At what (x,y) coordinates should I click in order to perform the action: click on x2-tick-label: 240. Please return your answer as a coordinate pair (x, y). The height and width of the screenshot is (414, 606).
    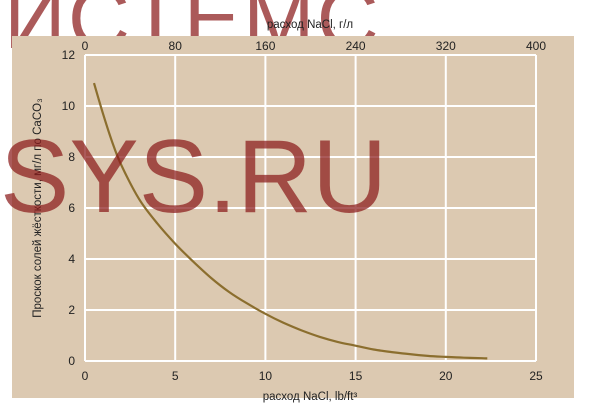
    Looking at the image, I should click on (356, 46).